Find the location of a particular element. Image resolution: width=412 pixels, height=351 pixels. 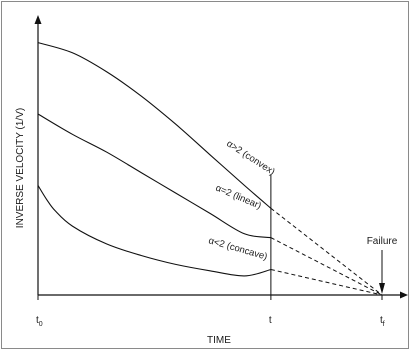

x-tick-label-2: t is located at coordinates (270, 320).